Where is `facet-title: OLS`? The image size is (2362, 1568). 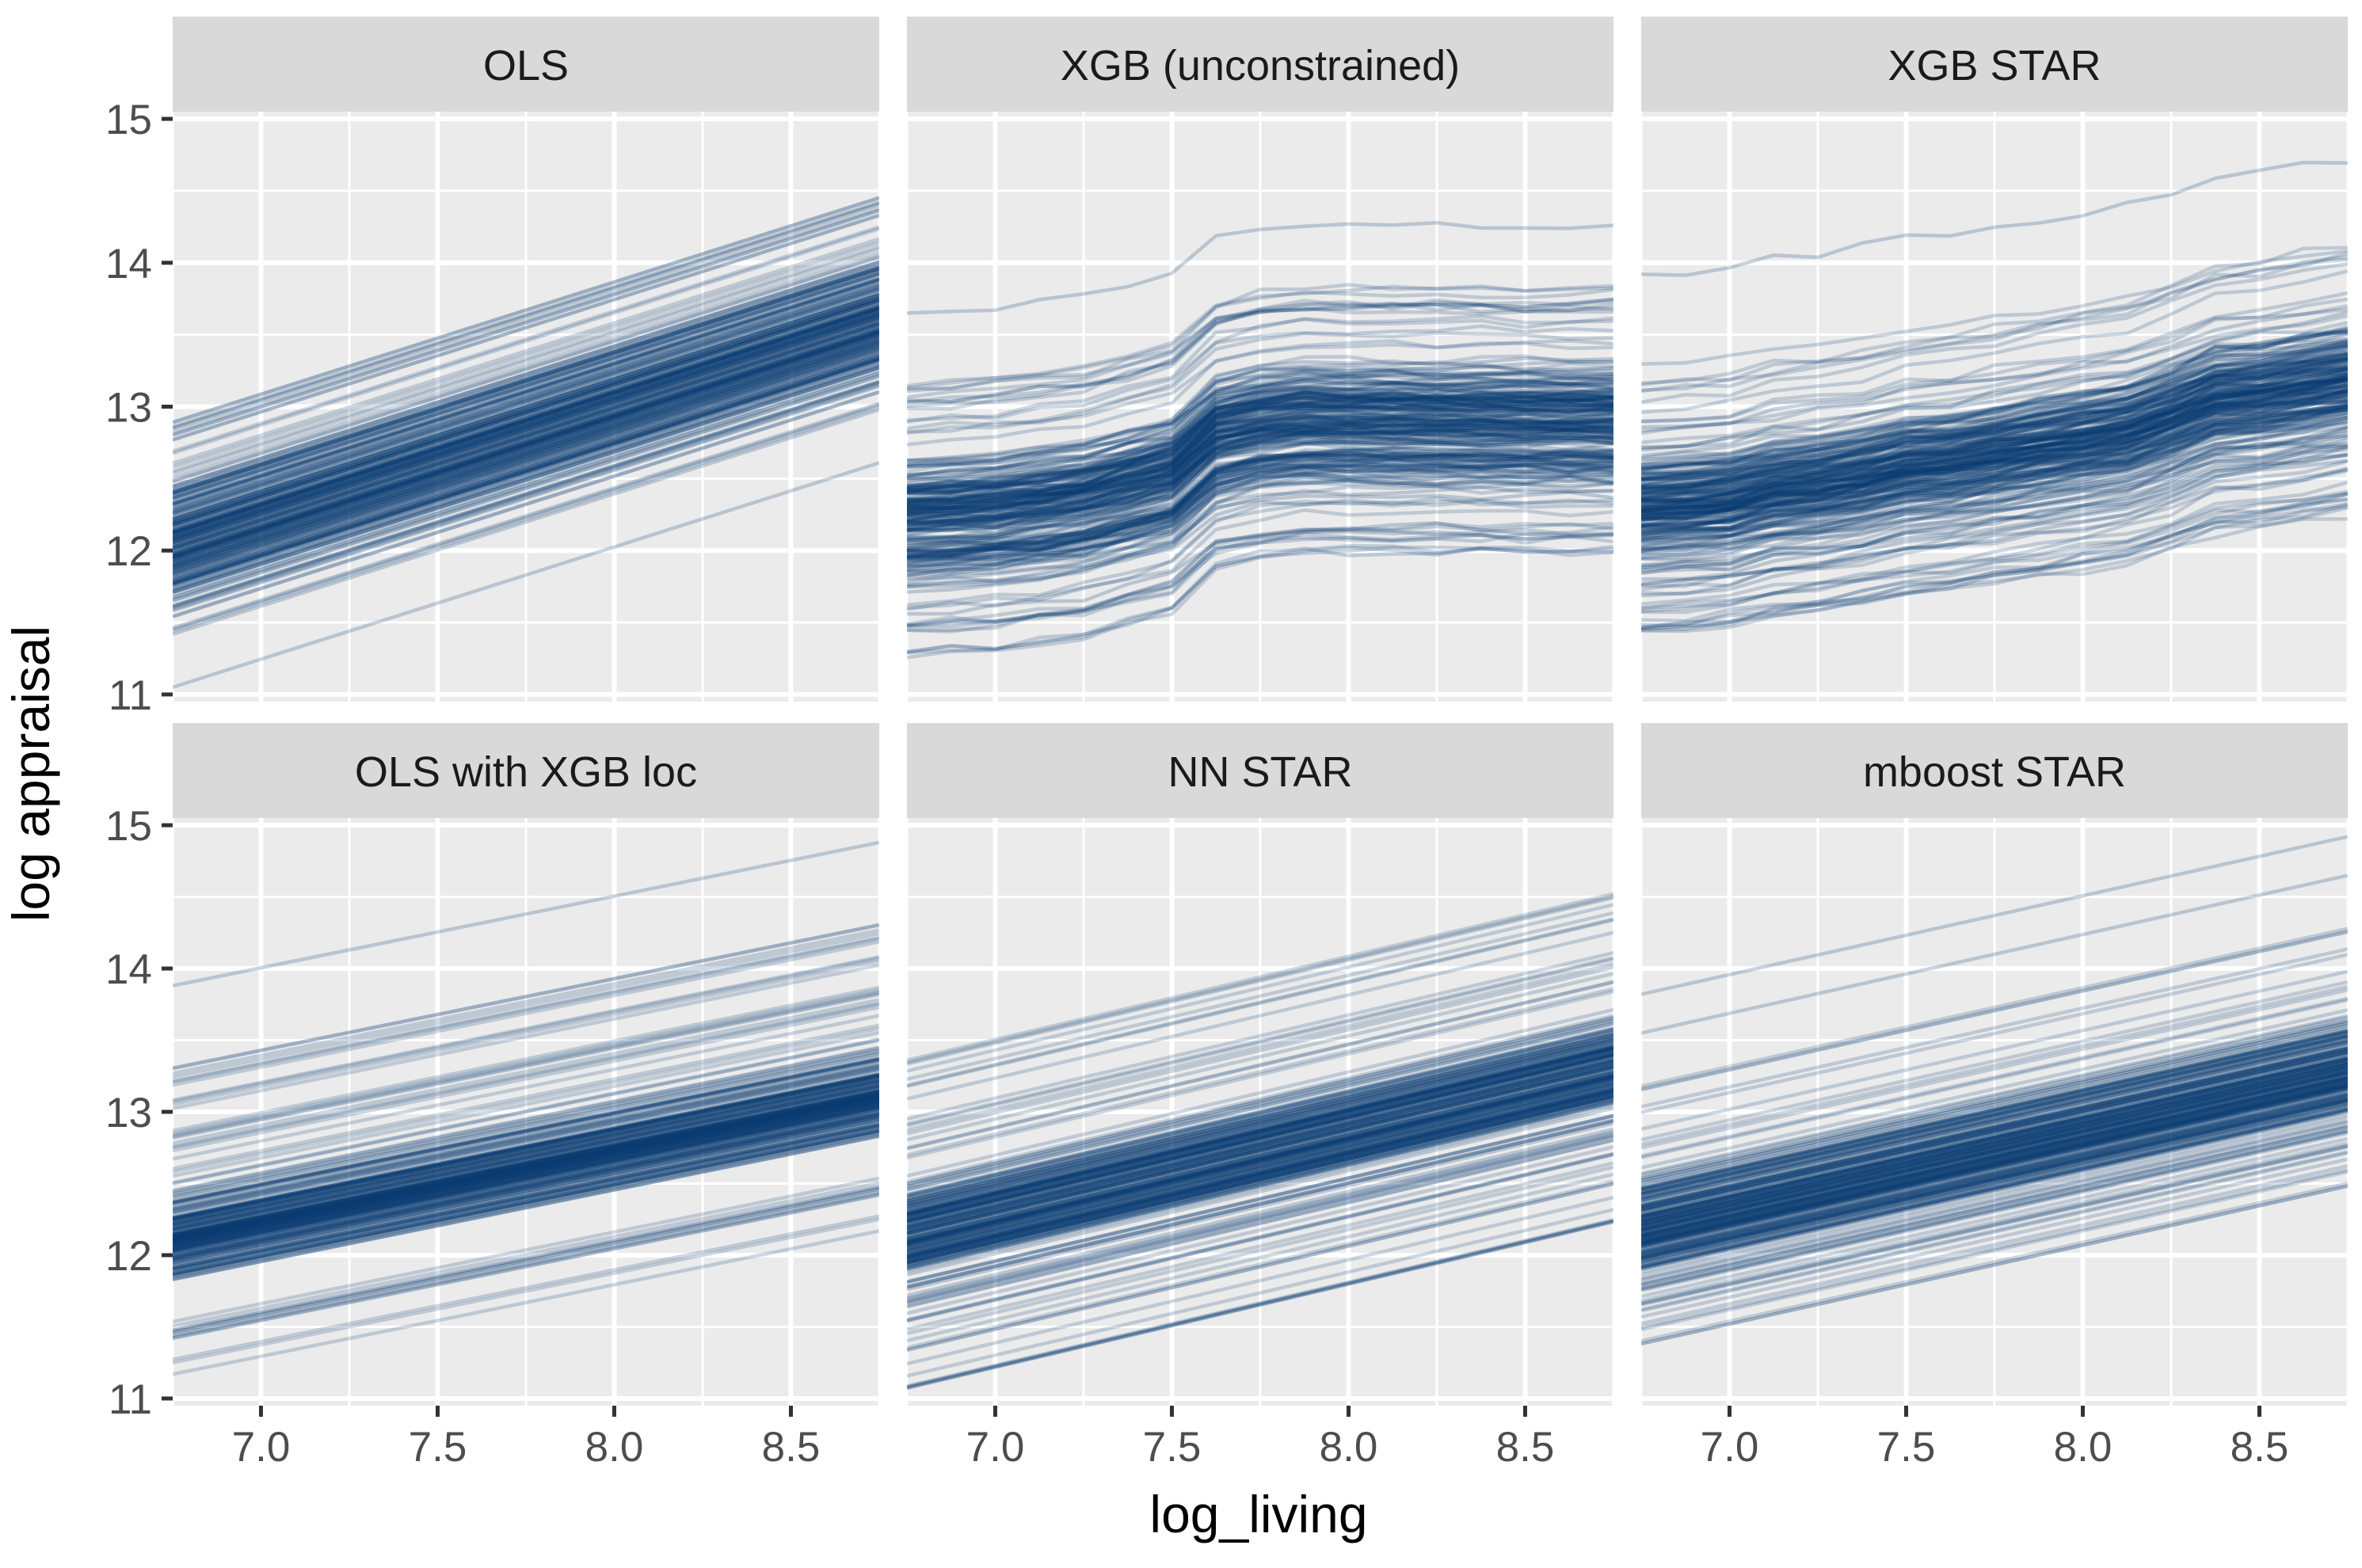
facet-title: OLS is located at coordinates (526, 65).